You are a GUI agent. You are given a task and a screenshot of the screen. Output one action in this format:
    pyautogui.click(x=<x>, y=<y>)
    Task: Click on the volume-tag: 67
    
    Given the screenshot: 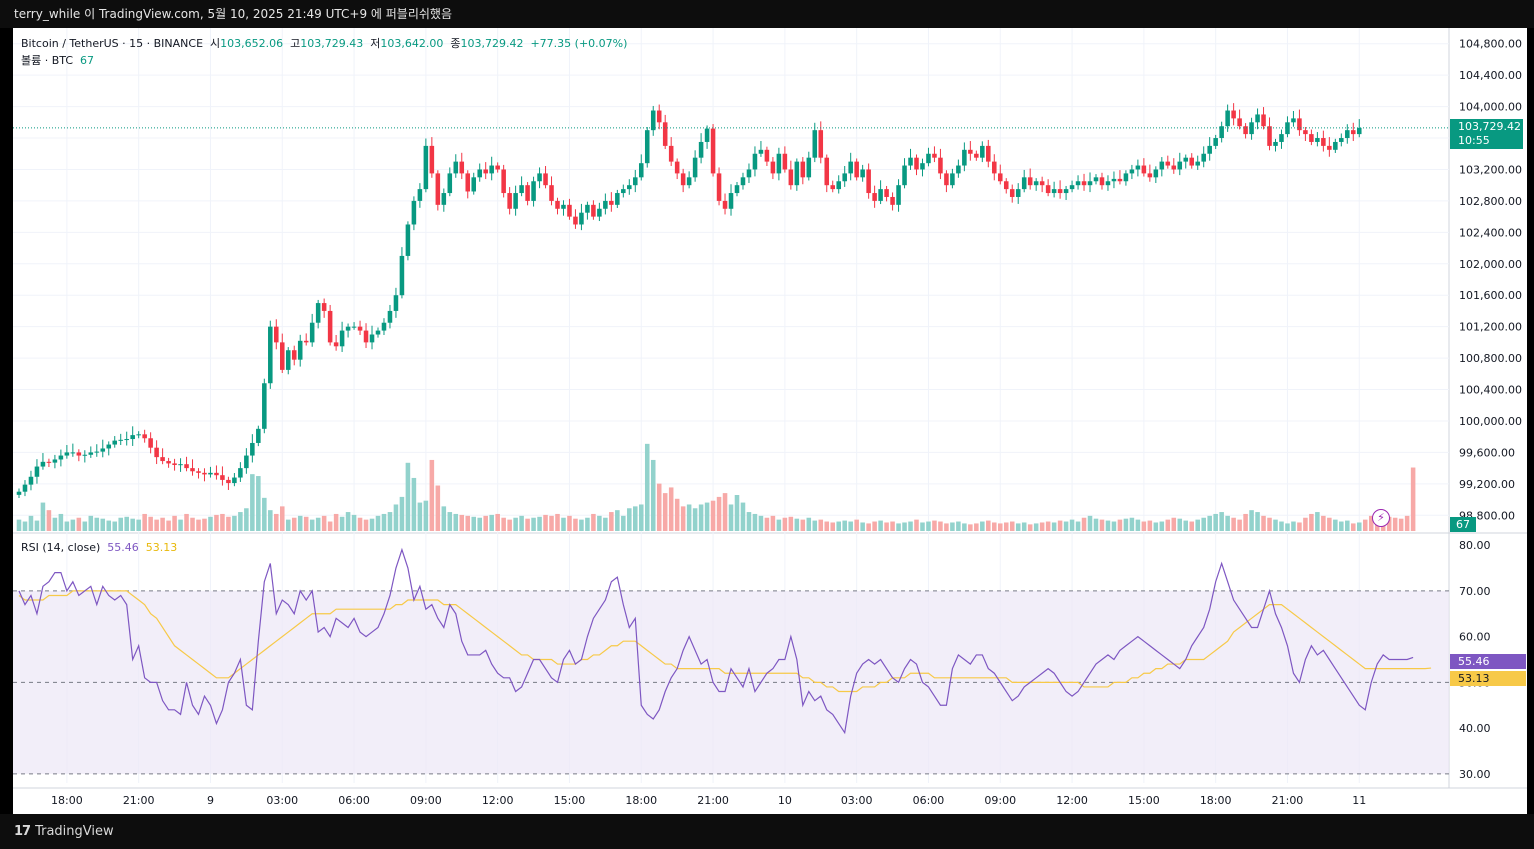 What is the action you would take?
    pyautogui.click(x=1463, y=524)
    